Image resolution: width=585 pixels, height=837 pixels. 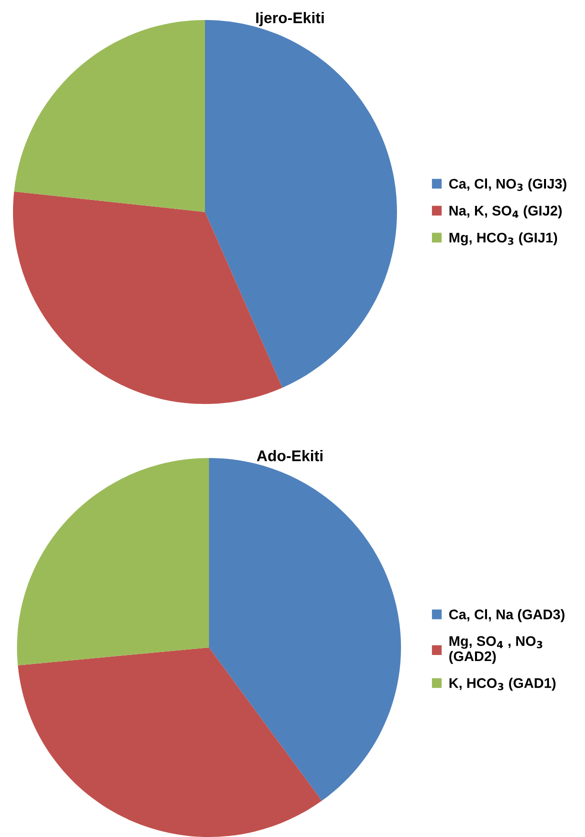 What do you see at coordinates (506, 615) in the screenshot?
I see `legend-label: Ca, Cl, Na (GAD3)` at bounding box center [506, 615].